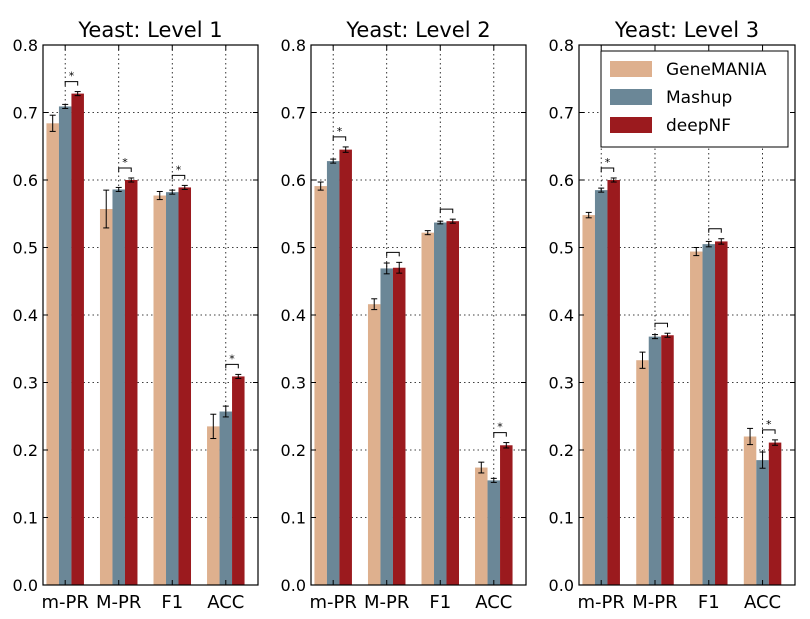 Image resolution: width=810 pixels, height=619 pixels. I want to click on legend-swatch-mashup, so click(631, 97).